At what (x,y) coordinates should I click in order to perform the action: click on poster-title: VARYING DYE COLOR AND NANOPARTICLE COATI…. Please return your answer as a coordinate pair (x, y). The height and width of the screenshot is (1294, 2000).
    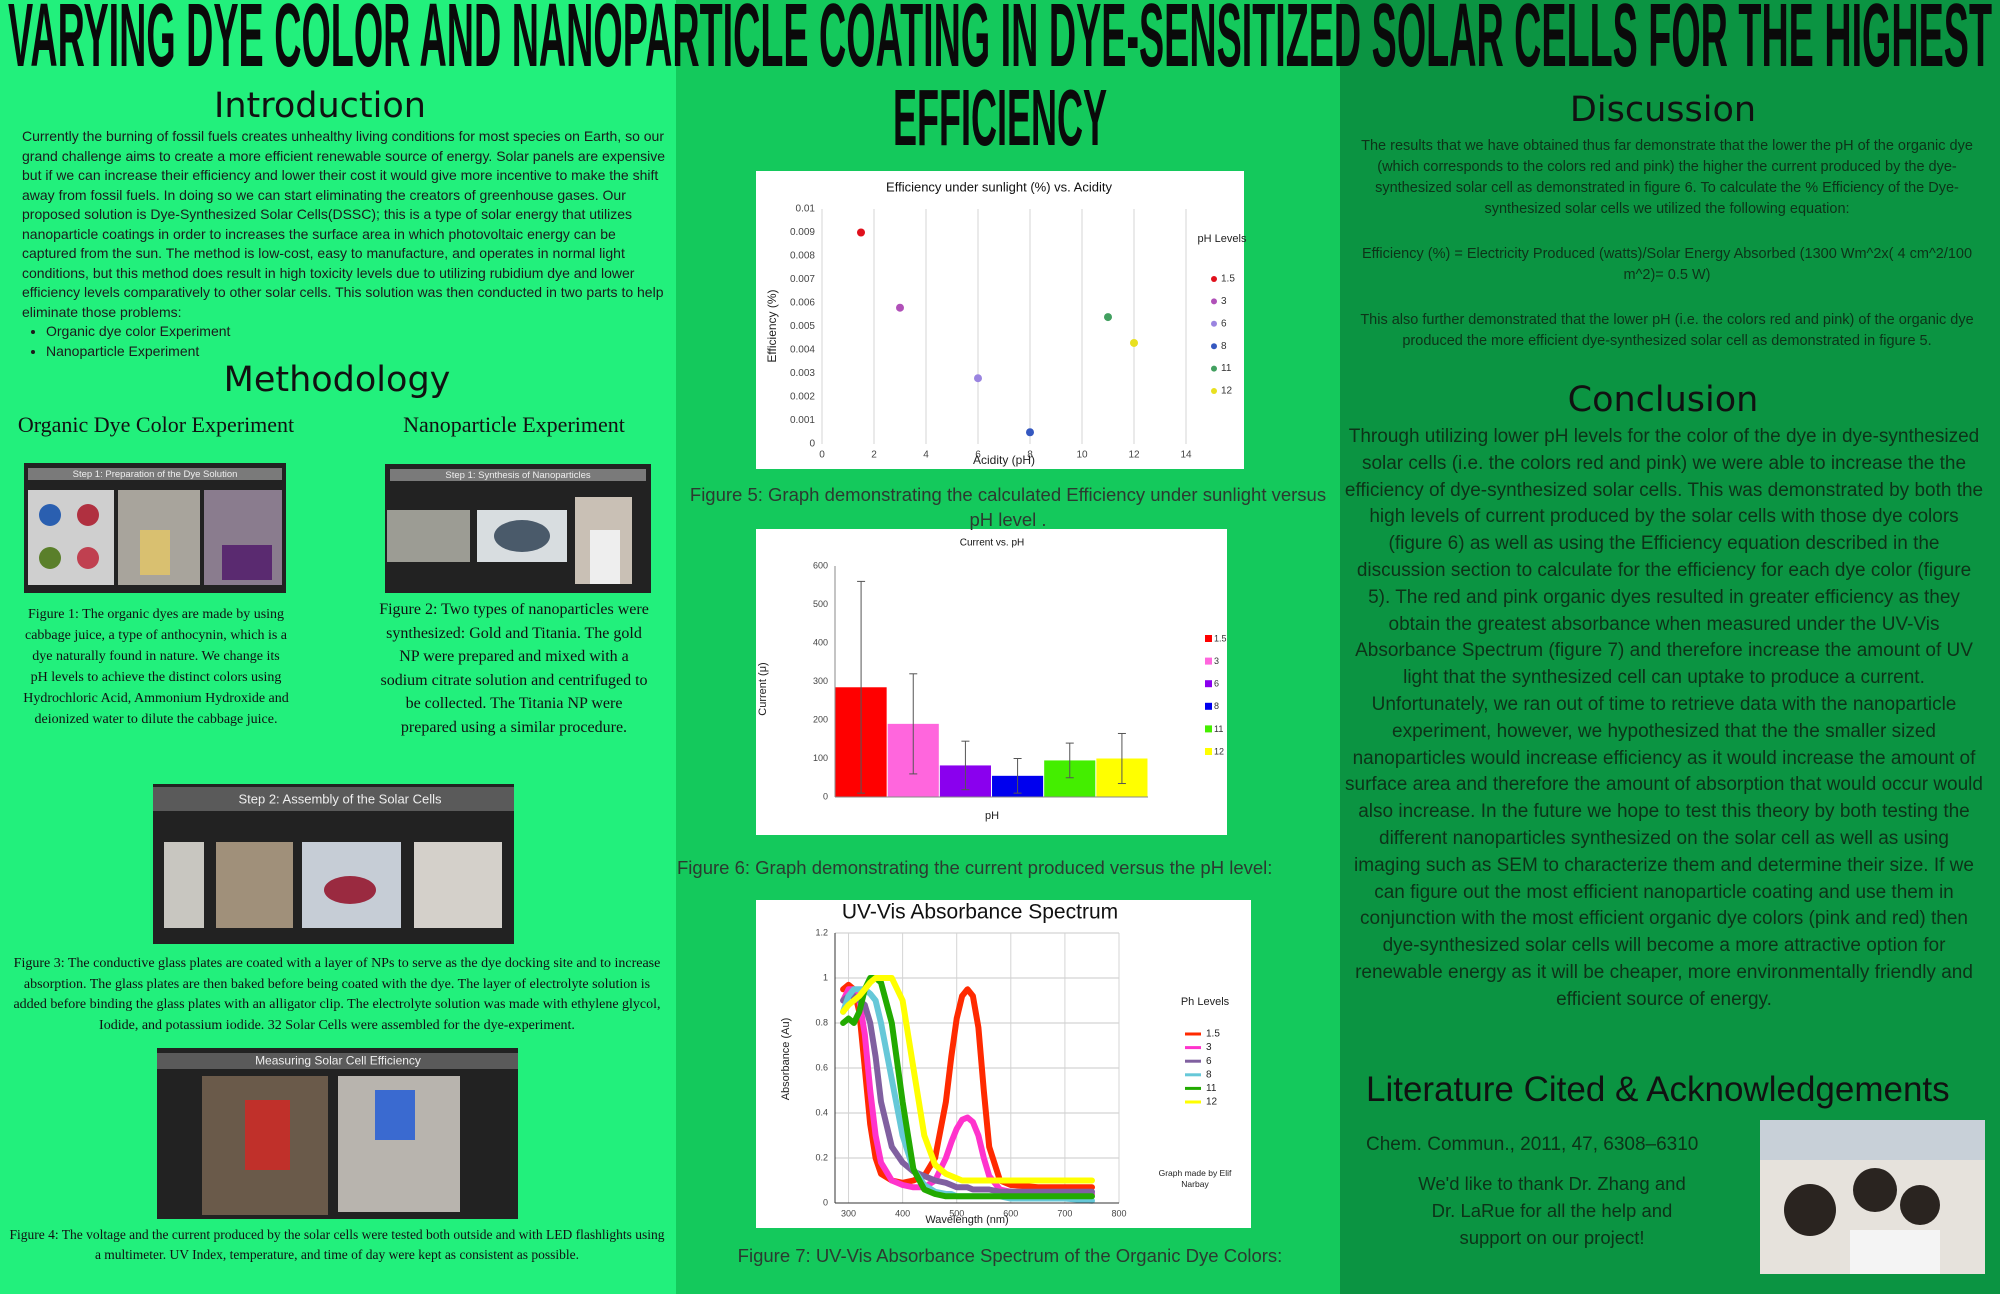
    Looking at the image, I should click on (1000, 43).